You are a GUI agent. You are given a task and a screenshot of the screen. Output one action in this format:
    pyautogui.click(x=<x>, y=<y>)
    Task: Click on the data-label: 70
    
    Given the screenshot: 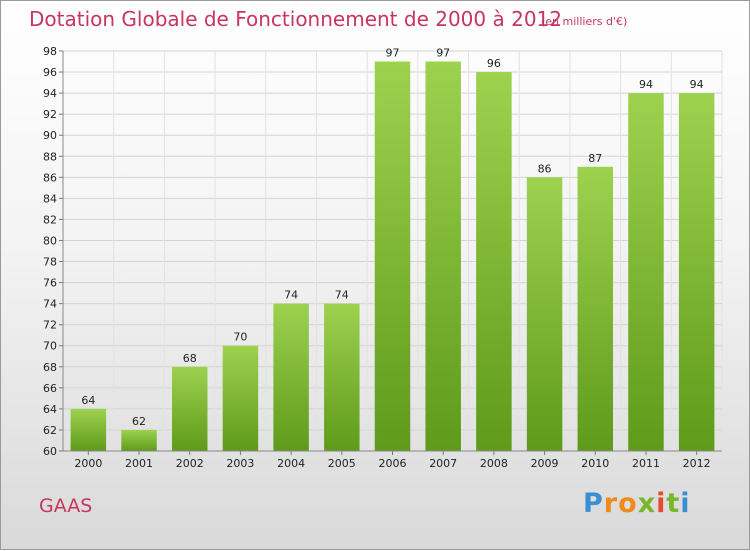 What is the action you would take?
    pyautogui.click(x=240, y=337)
    